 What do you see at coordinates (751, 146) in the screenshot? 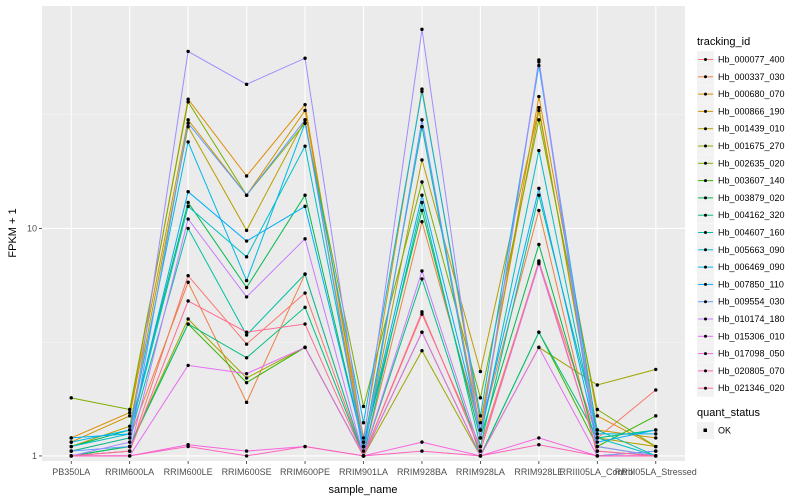
I see `legend-label: Hb_001675_270` at bounding box center [751, 146].